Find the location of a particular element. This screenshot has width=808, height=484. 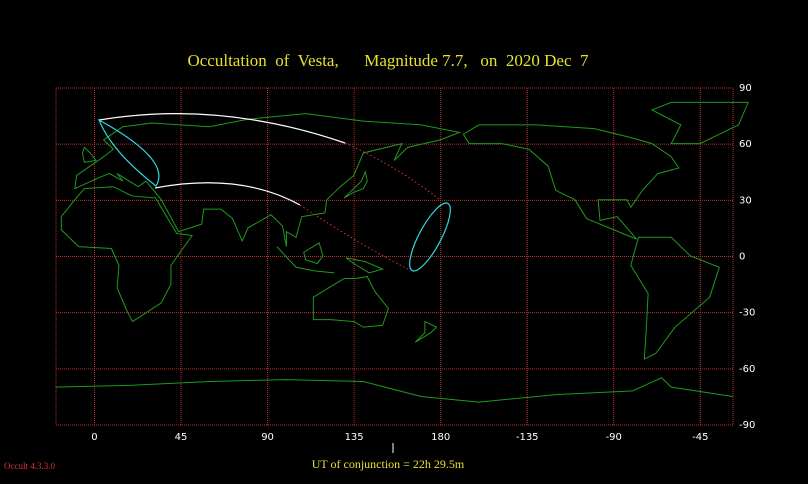

conjunction-label: UT of conjunction = 22h 29.5m is located at coordinates (388, 464).